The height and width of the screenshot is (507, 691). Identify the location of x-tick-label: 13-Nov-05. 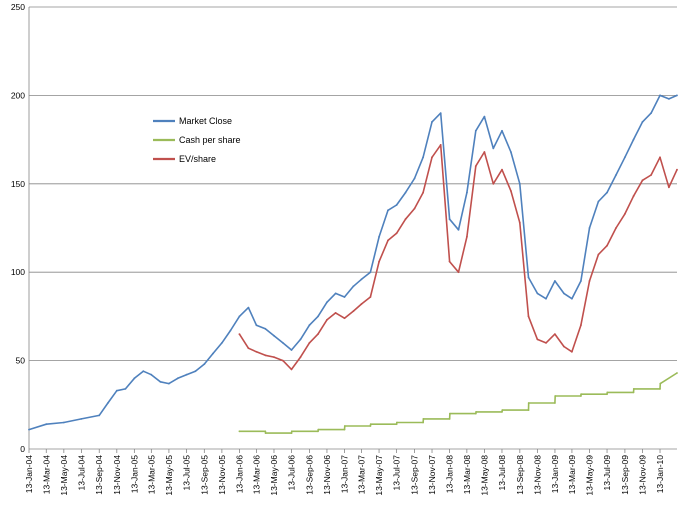
(222, 475).